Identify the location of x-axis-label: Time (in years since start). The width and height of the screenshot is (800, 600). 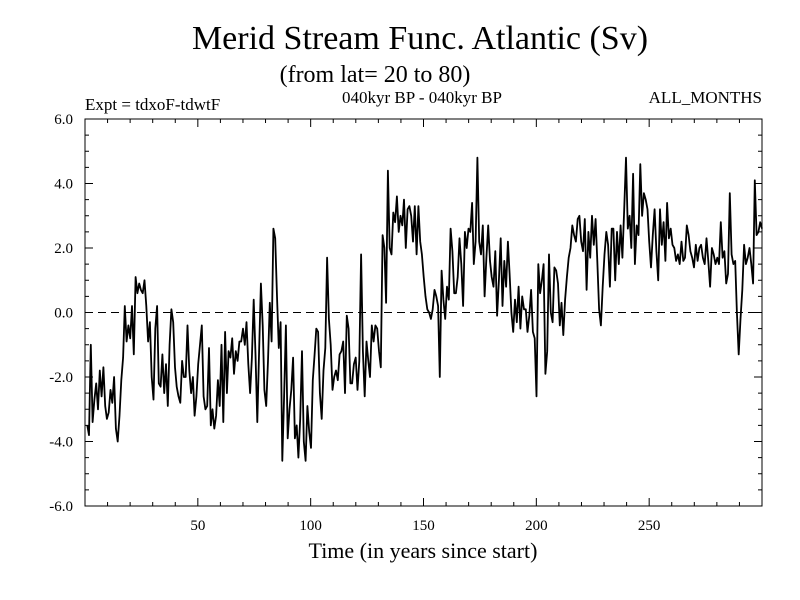
(423, 550).